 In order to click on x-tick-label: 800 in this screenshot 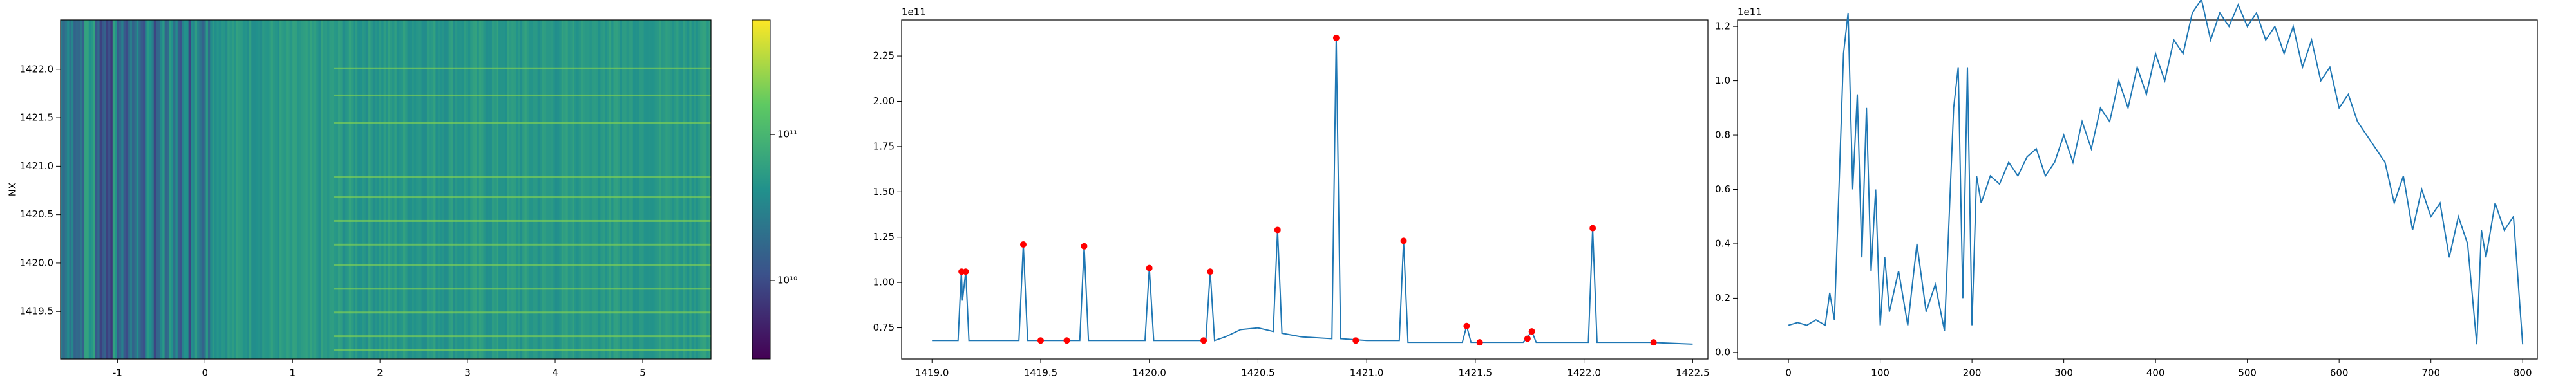, I will do `click(2523, 373)`.